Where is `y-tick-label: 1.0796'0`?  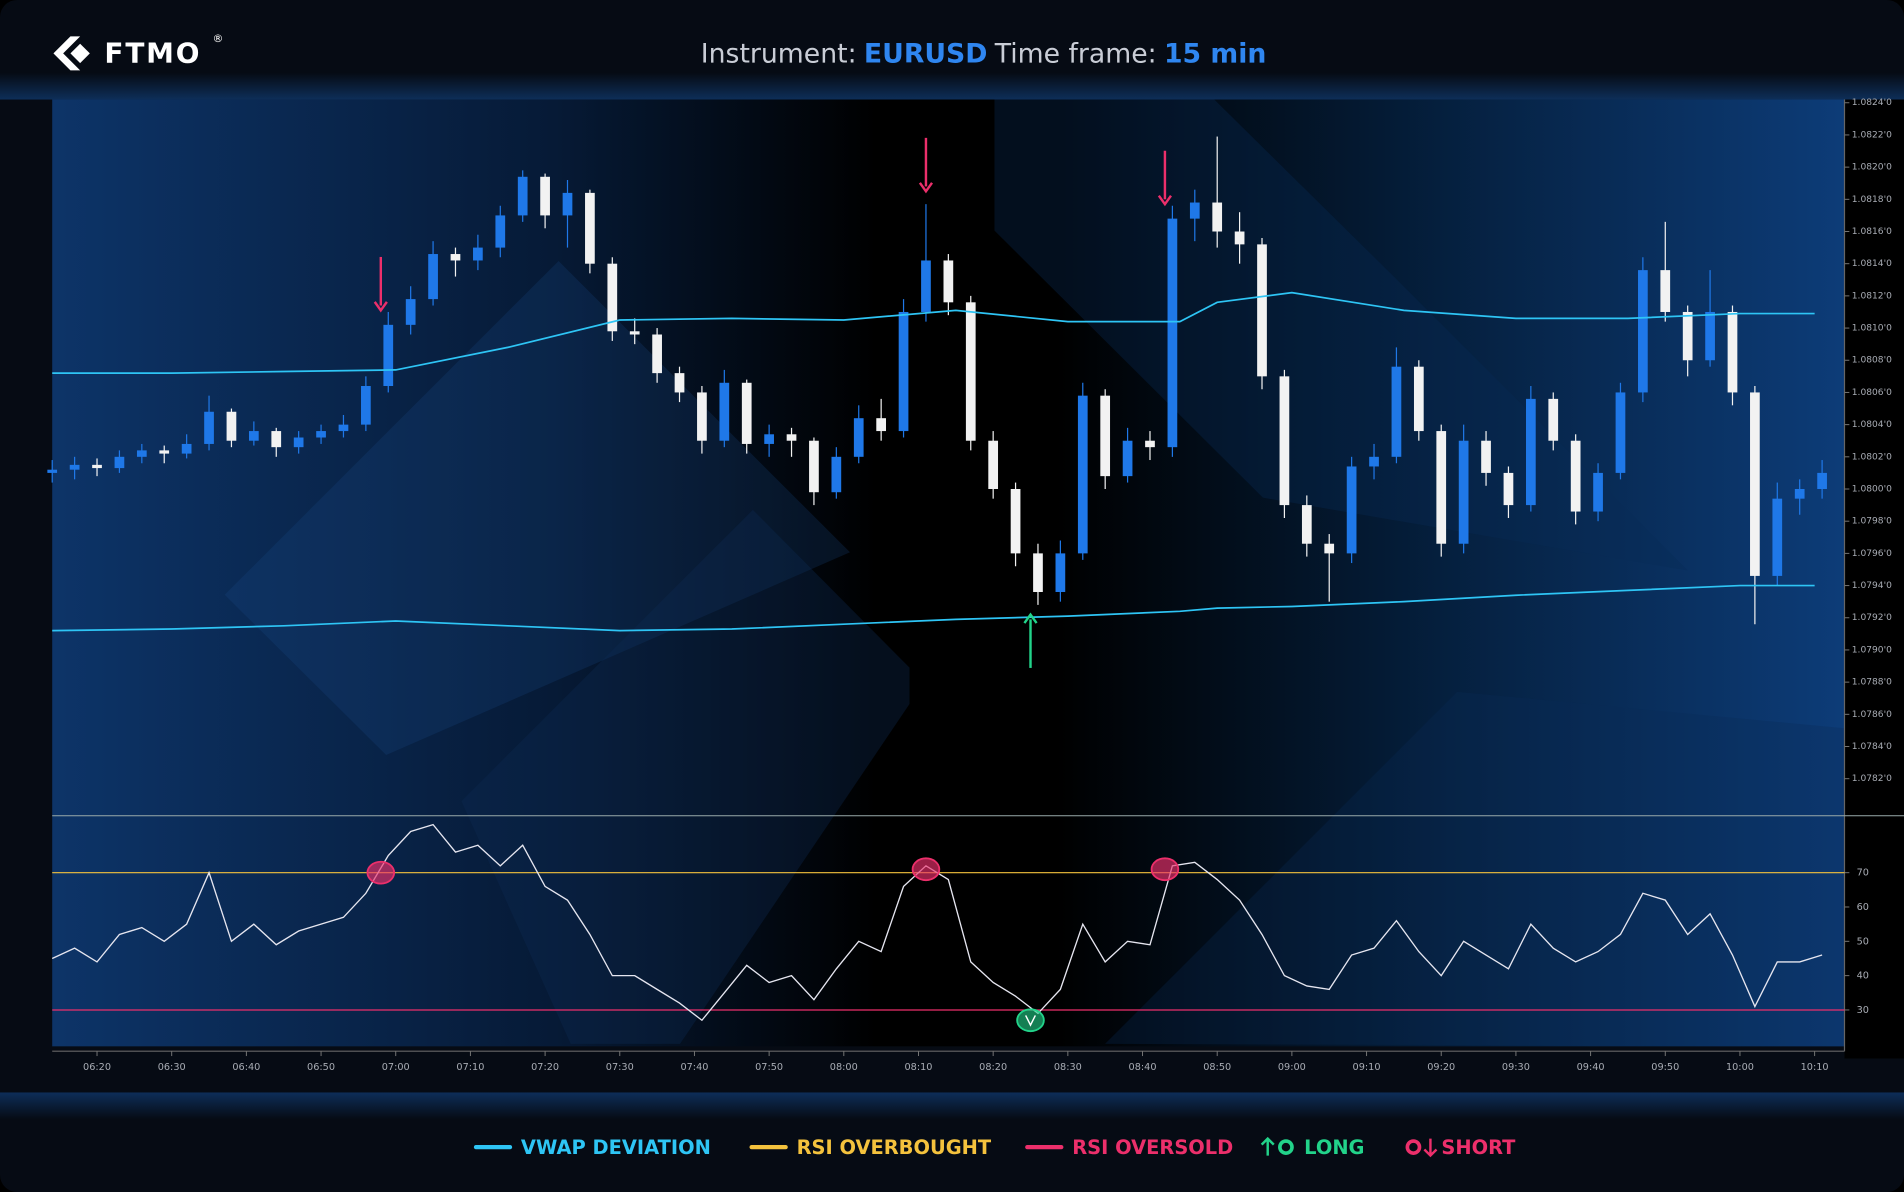
y-tick-label: 1.0796'0 is located at coordinates (1872, 554).